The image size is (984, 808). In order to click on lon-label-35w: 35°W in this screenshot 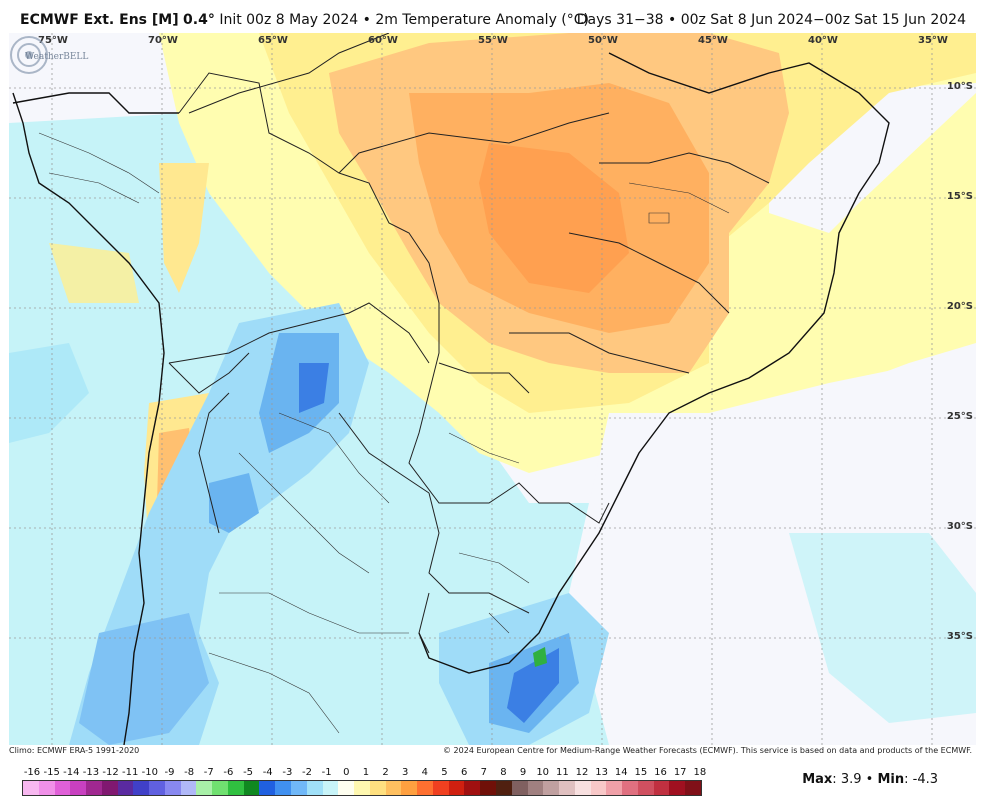, I will do `click(933, 40)`.